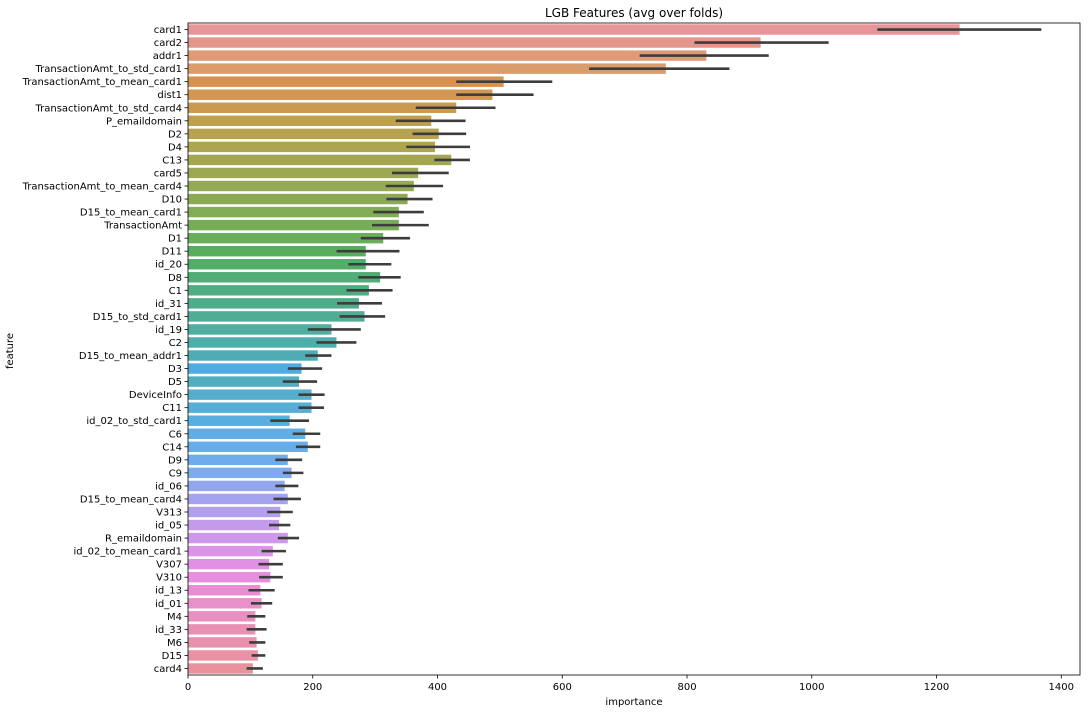 The image size is (1092, 713). I want to click on bar-C9, so click(240, 473).